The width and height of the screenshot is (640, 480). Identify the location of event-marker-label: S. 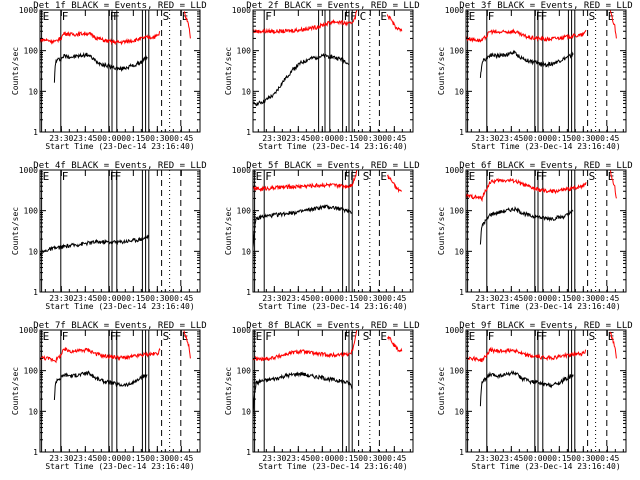
(592, 16).